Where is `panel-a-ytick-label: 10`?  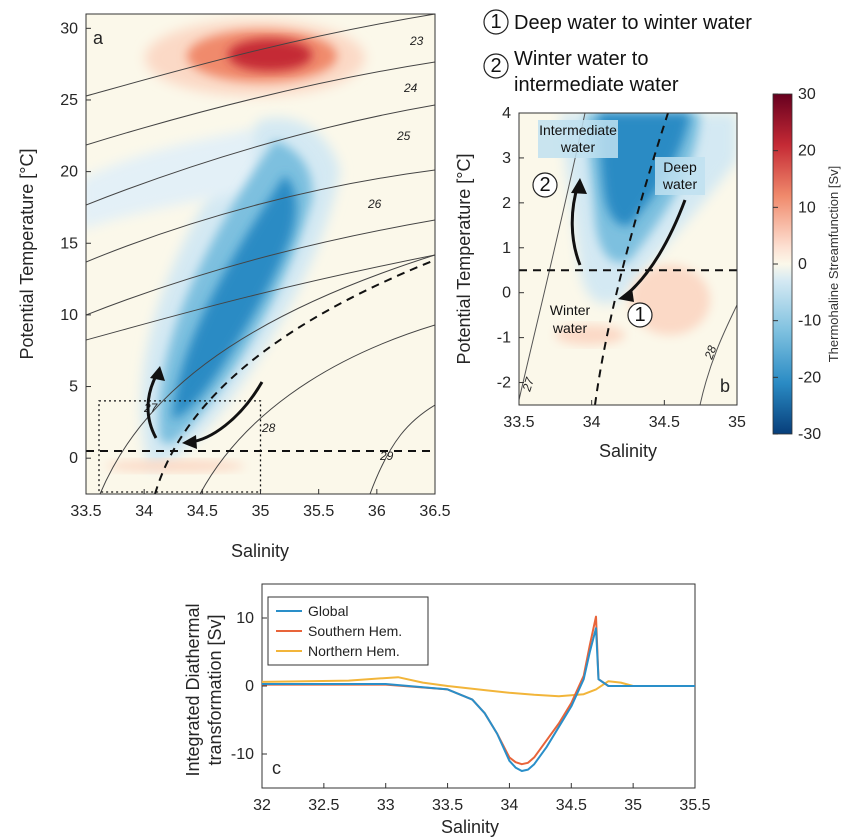
panel-a-ytick-label: 10 is located at coordinates (69, 315).